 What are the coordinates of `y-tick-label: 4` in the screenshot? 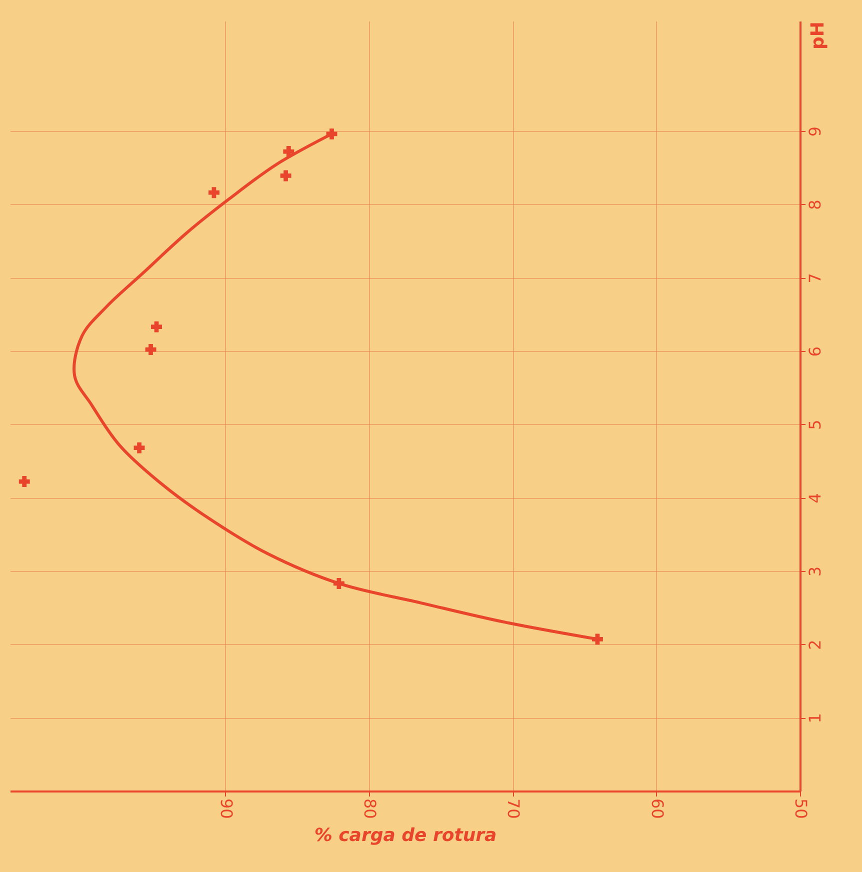 It's located at (815, 498).